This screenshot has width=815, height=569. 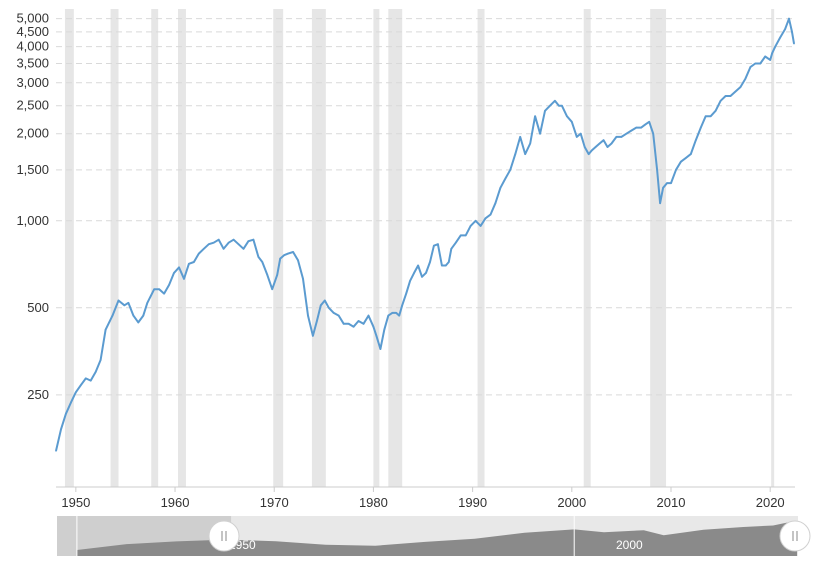 I want to click on navigator-label-2000: 2000, so click(x=629, y=545).